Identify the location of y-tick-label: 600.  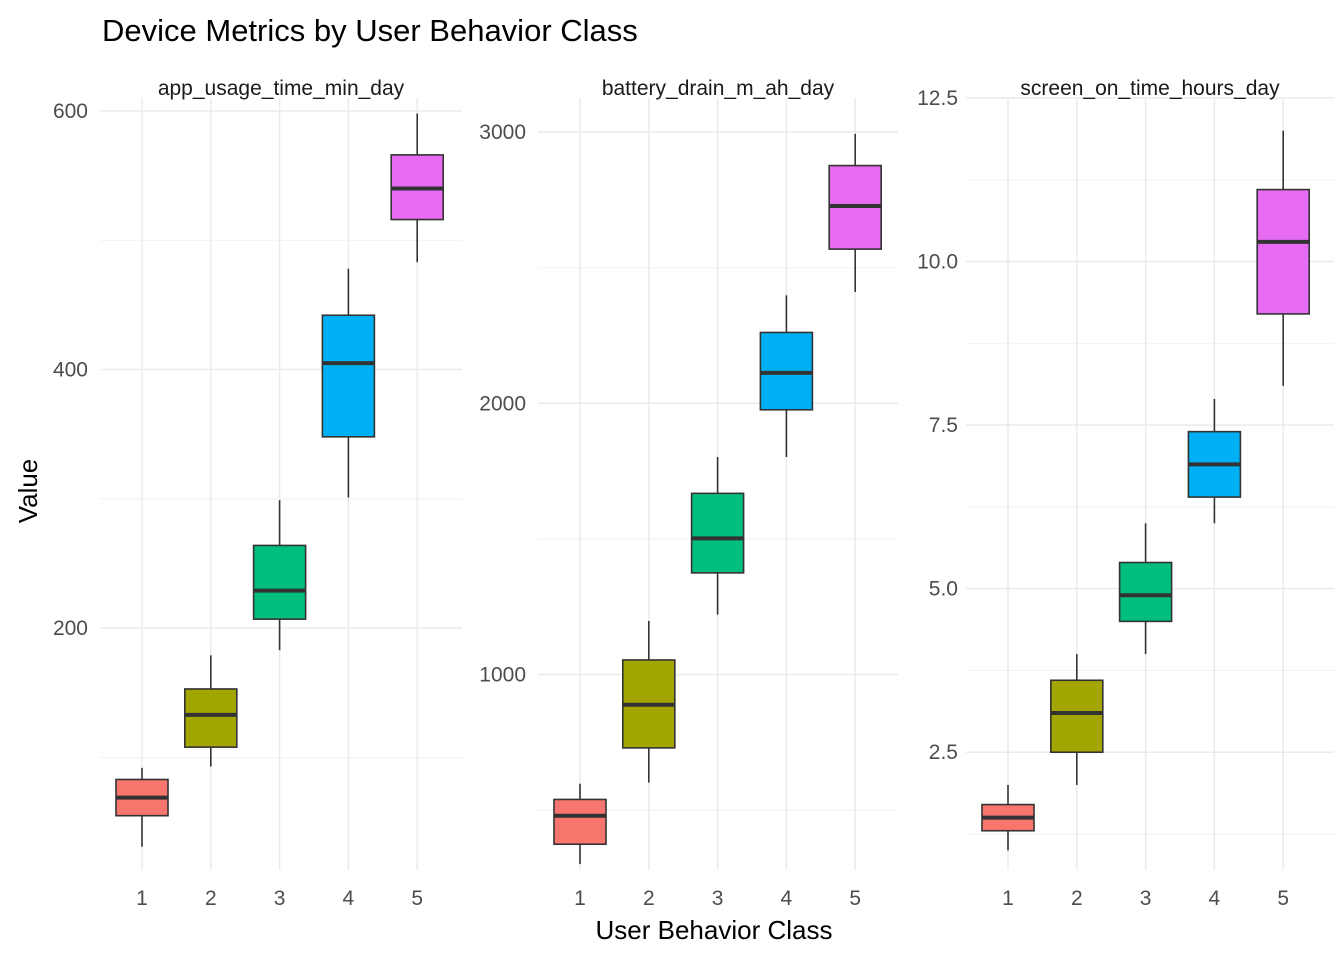
(70, 111).